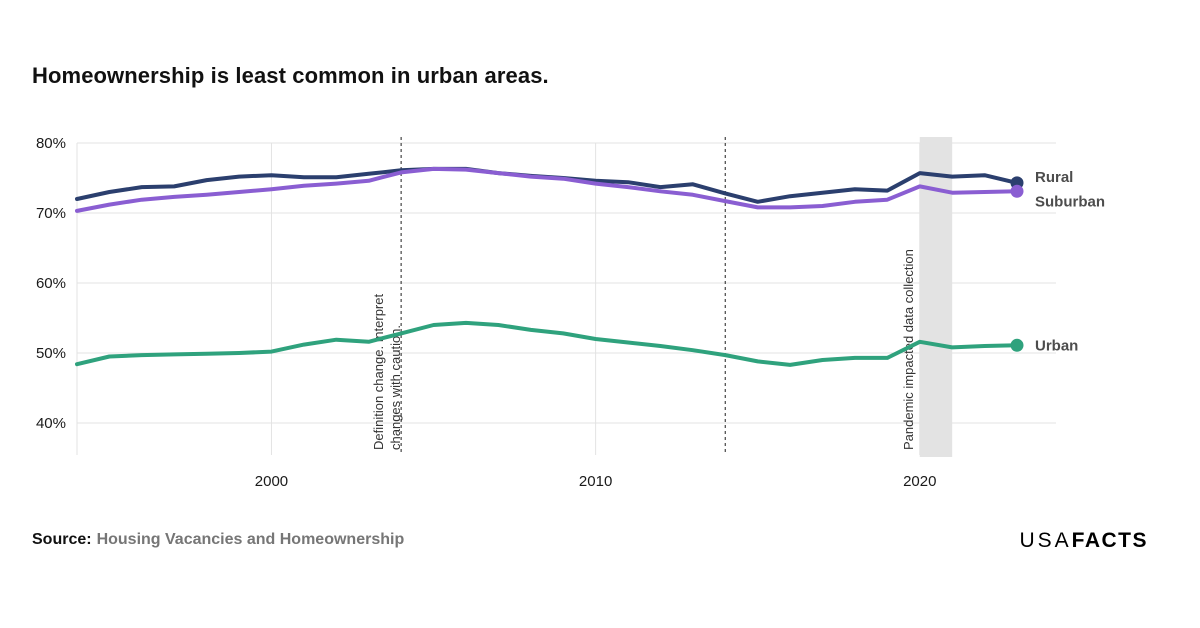 The height and width of the screenshot is (628, 1200). What do you see at coordinates (1017, 345) in the screenshot?
I see `urban-endpoint-dot` at bounding box center [1017, 345].